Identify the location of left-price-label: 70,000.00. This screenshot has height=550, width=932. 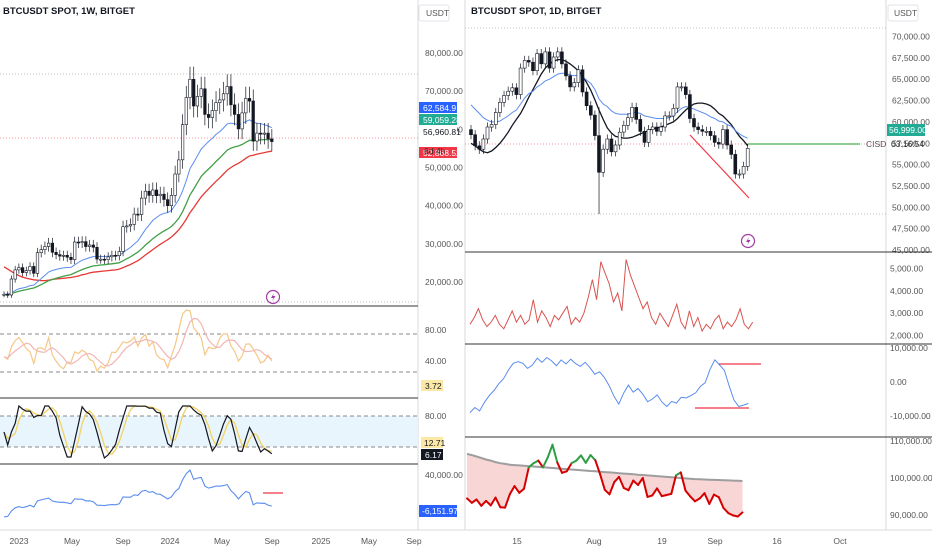
(444, 91).